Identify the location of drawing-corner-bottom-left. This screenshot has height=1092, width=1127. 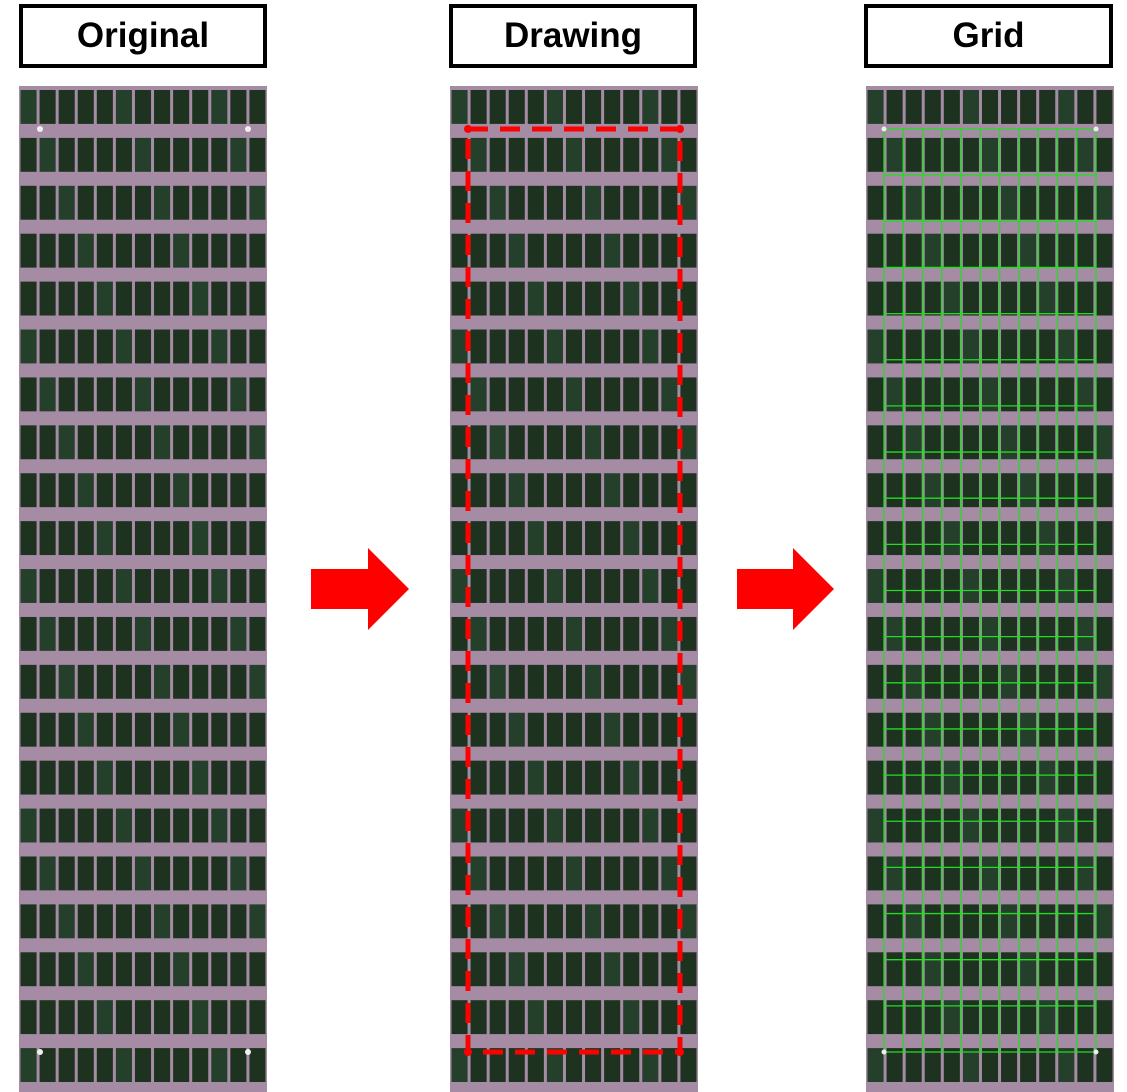
(468, 1052).